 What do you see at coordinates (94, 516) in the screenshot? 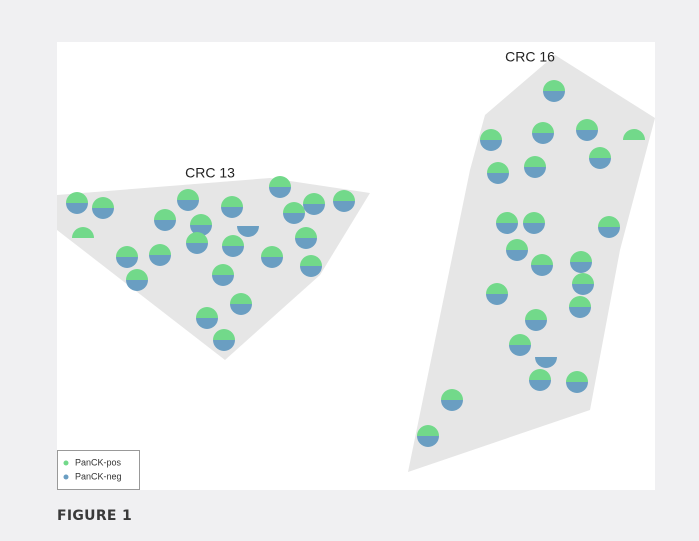
I see `caption: FIGURE 1` at bounding box center [94, 516].